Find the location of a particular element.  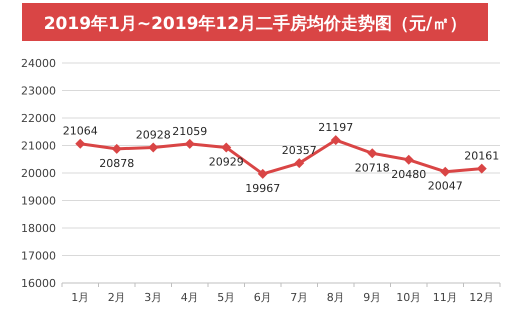

x-tick-label: 11月 is located at coordinates (445, 297).